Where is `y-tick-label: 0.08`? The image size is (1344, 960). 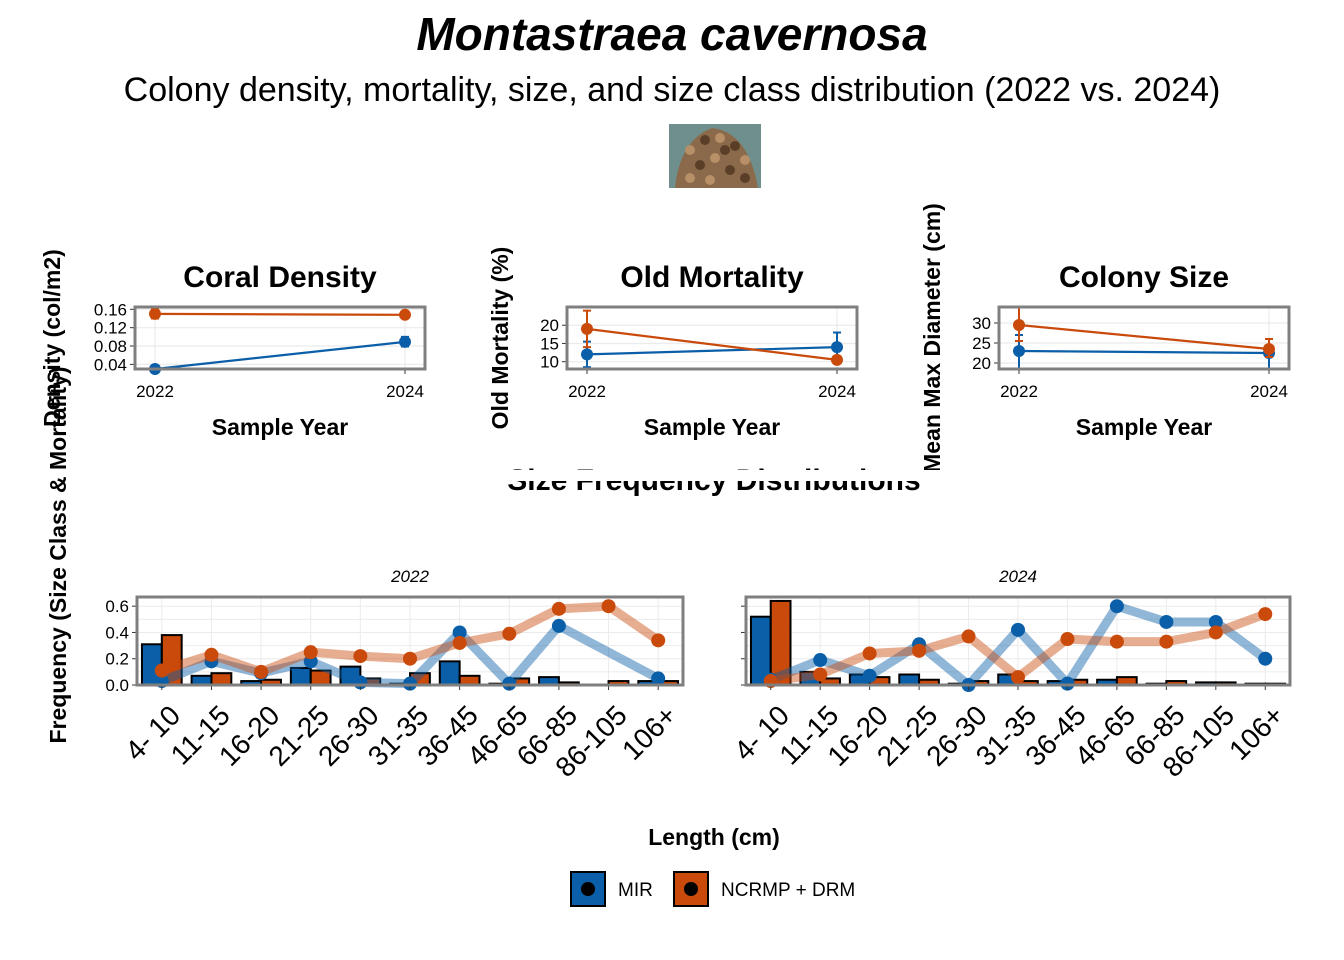
y-tick-label: 0.08 is located at coordinates (110, 346).